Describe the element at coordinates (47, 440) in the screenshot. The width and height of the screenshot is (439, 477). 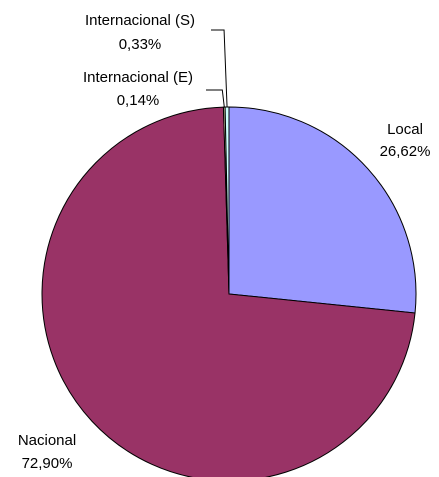
I see `slice-label: Nacional` at that location.